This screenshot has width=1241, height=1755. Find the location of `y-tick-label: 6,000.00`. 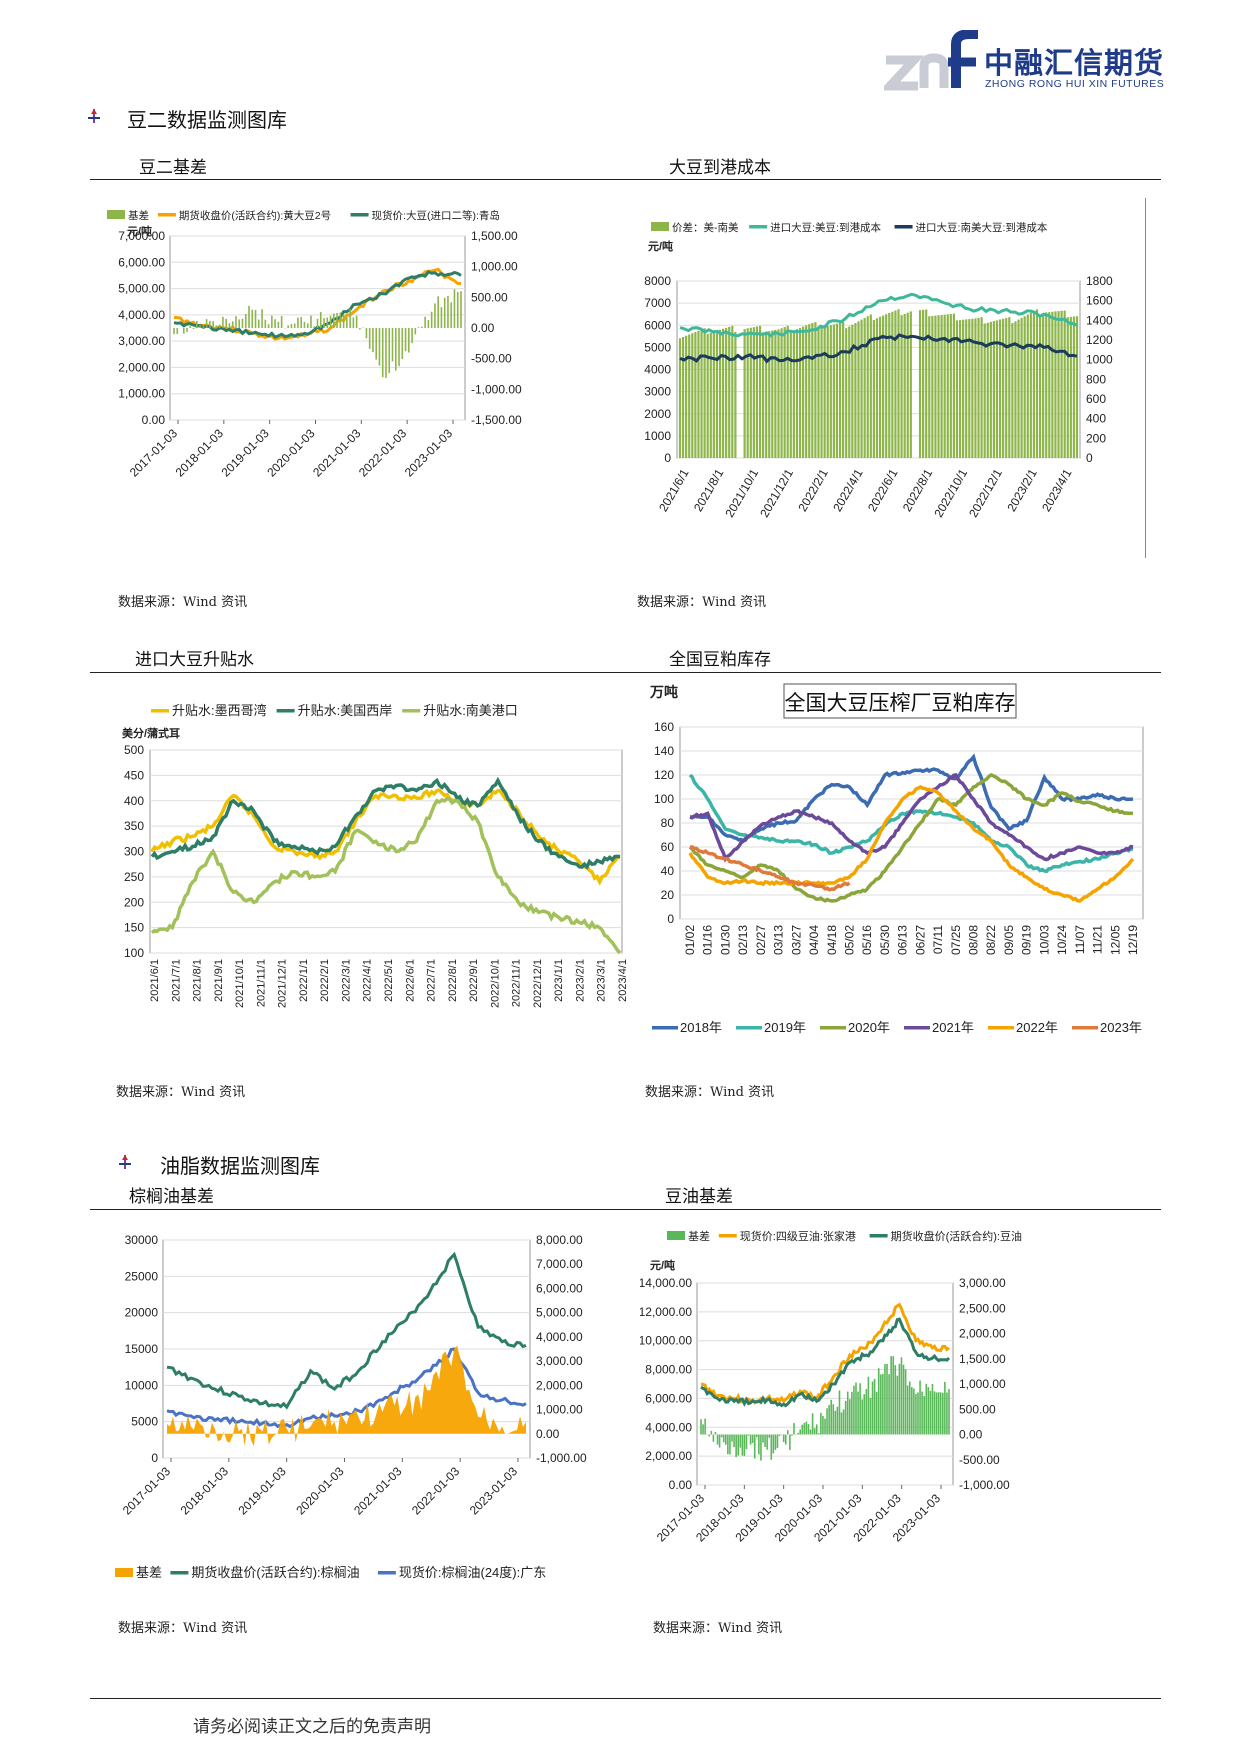

y-tick-label: 6,000.00 is located at coordinates (668, 1398).